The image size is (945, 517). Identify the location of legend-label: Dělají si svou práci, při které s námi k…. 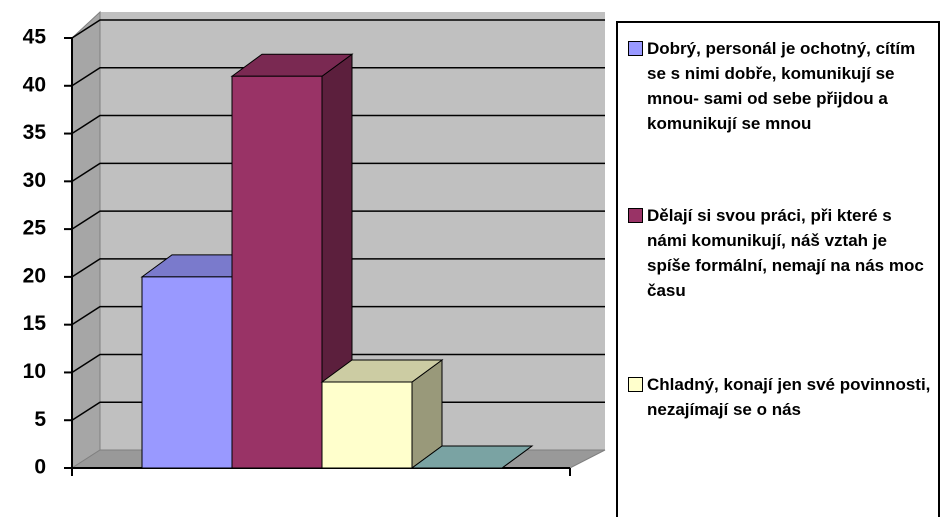
(785, 253).